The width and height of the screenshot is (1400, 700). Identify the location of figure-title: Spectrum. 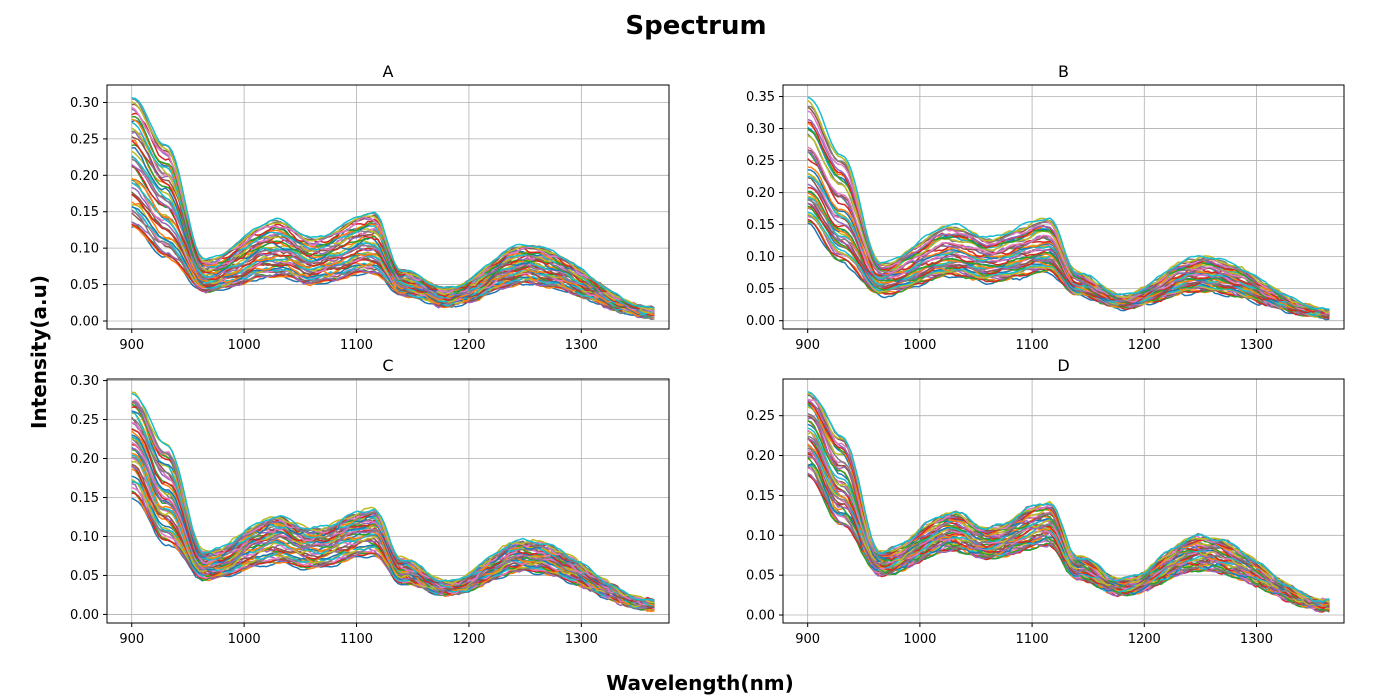
(695, 26).